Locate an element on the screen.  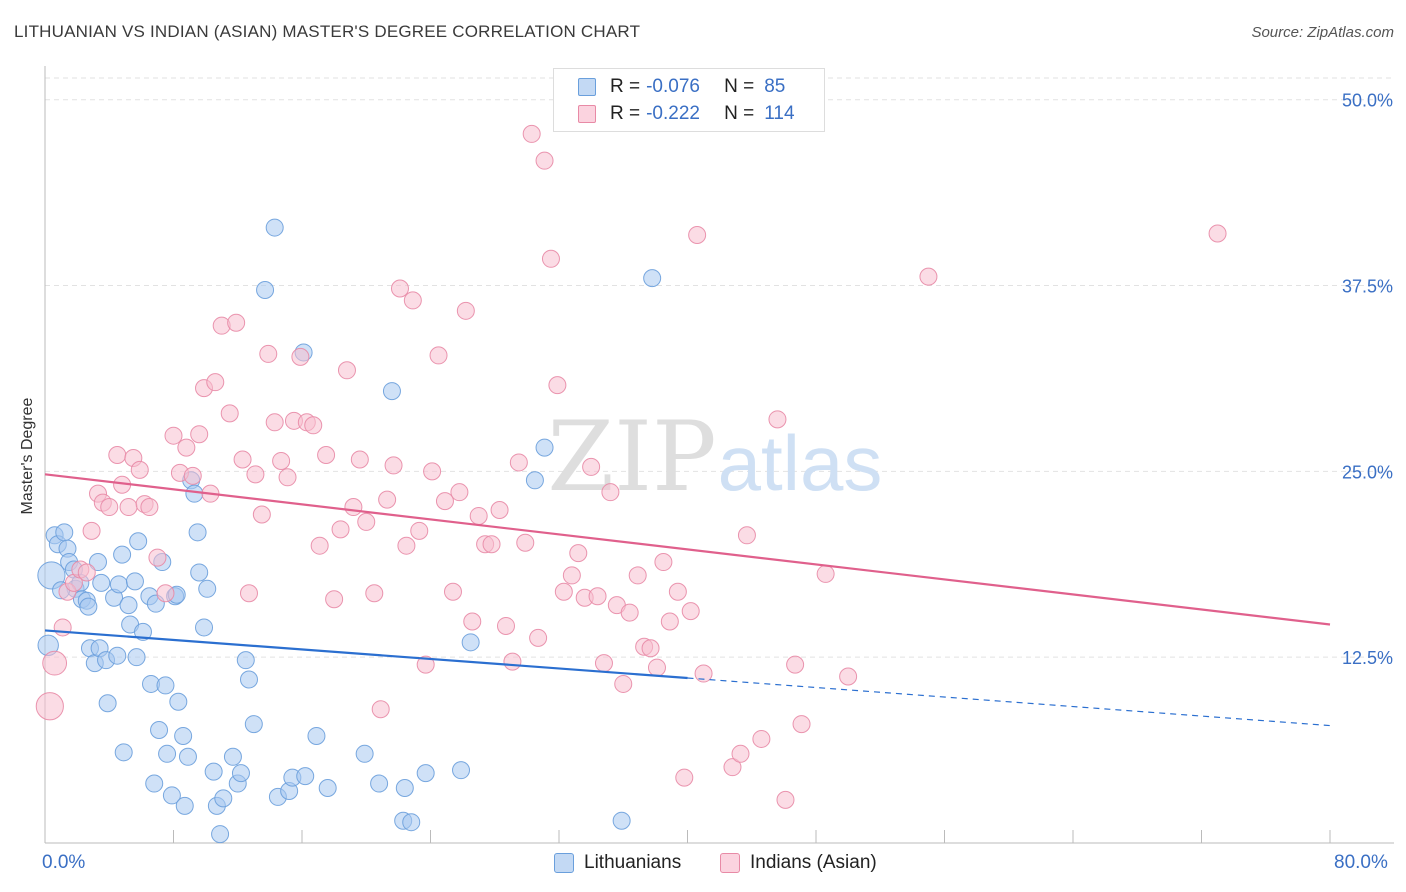
legend-item-indians: Indians (Asian) is located at coordinates (798, 863).